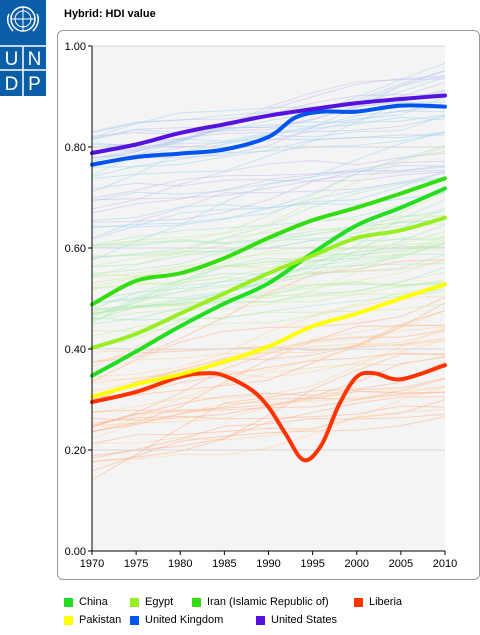 The height and width of the screenshot is (635, 480). What do you see at coordinates (224, 564) in the screenshot?
I see `x-tick-label: 1985` at bounding box center [224, 564].